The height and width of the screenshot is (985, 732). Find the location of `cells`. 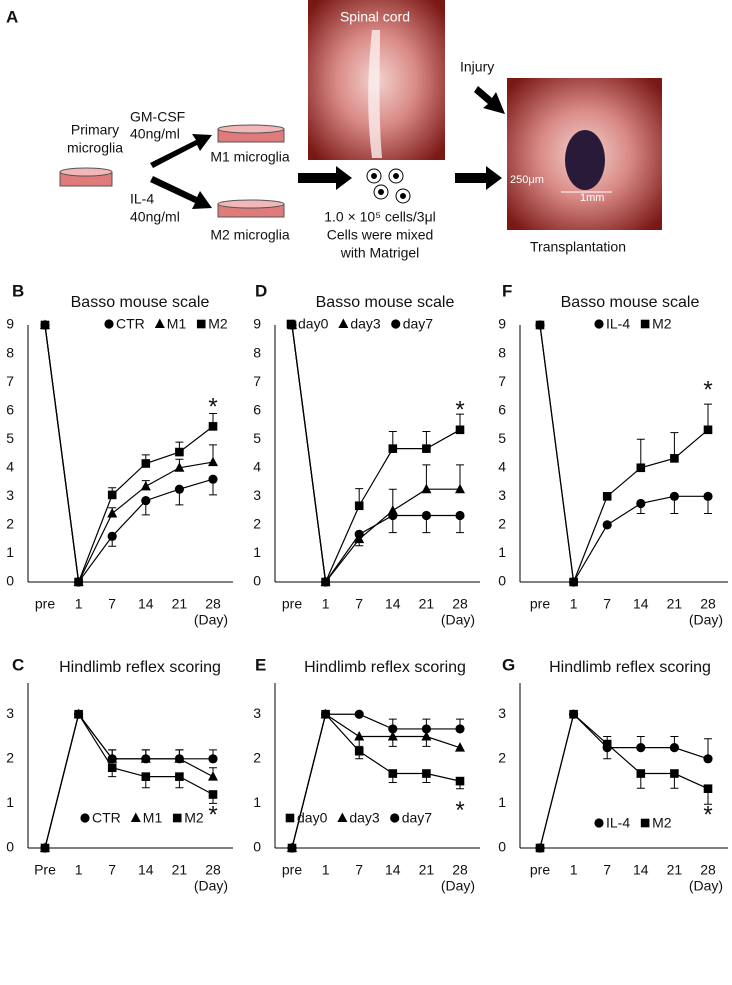

cells is located at coordinates (388, 186).